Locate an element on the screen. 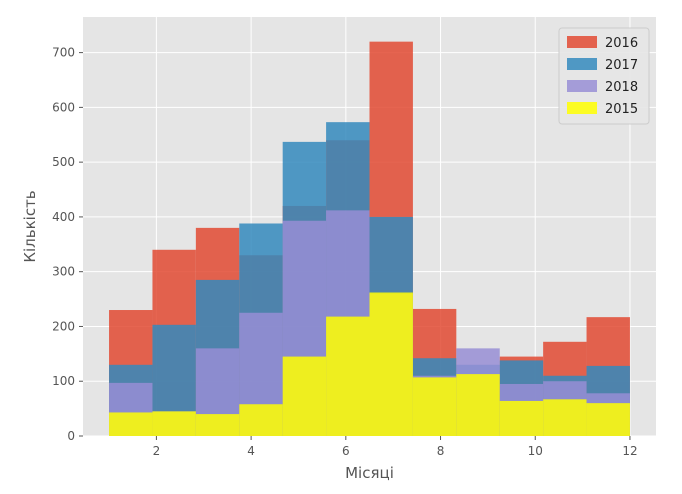 The image size is (682, 494). legend-label-2016: 2016 is located at coordinates (621, 43).